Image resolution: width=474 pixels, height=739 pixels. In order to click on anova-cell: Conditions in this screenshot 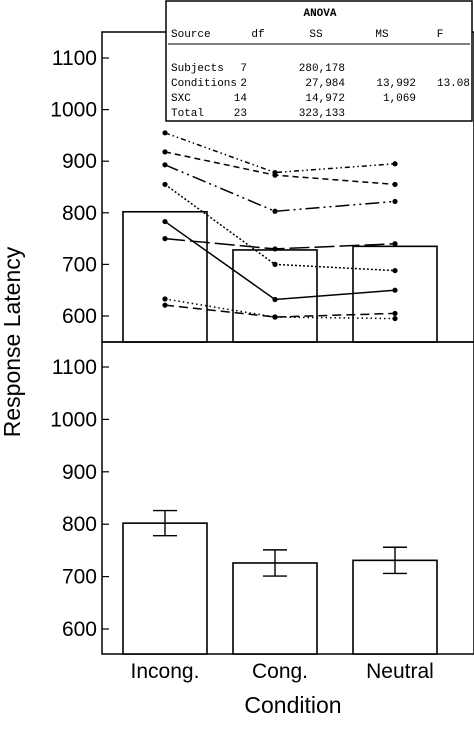, I will do `click(204, 84)`.